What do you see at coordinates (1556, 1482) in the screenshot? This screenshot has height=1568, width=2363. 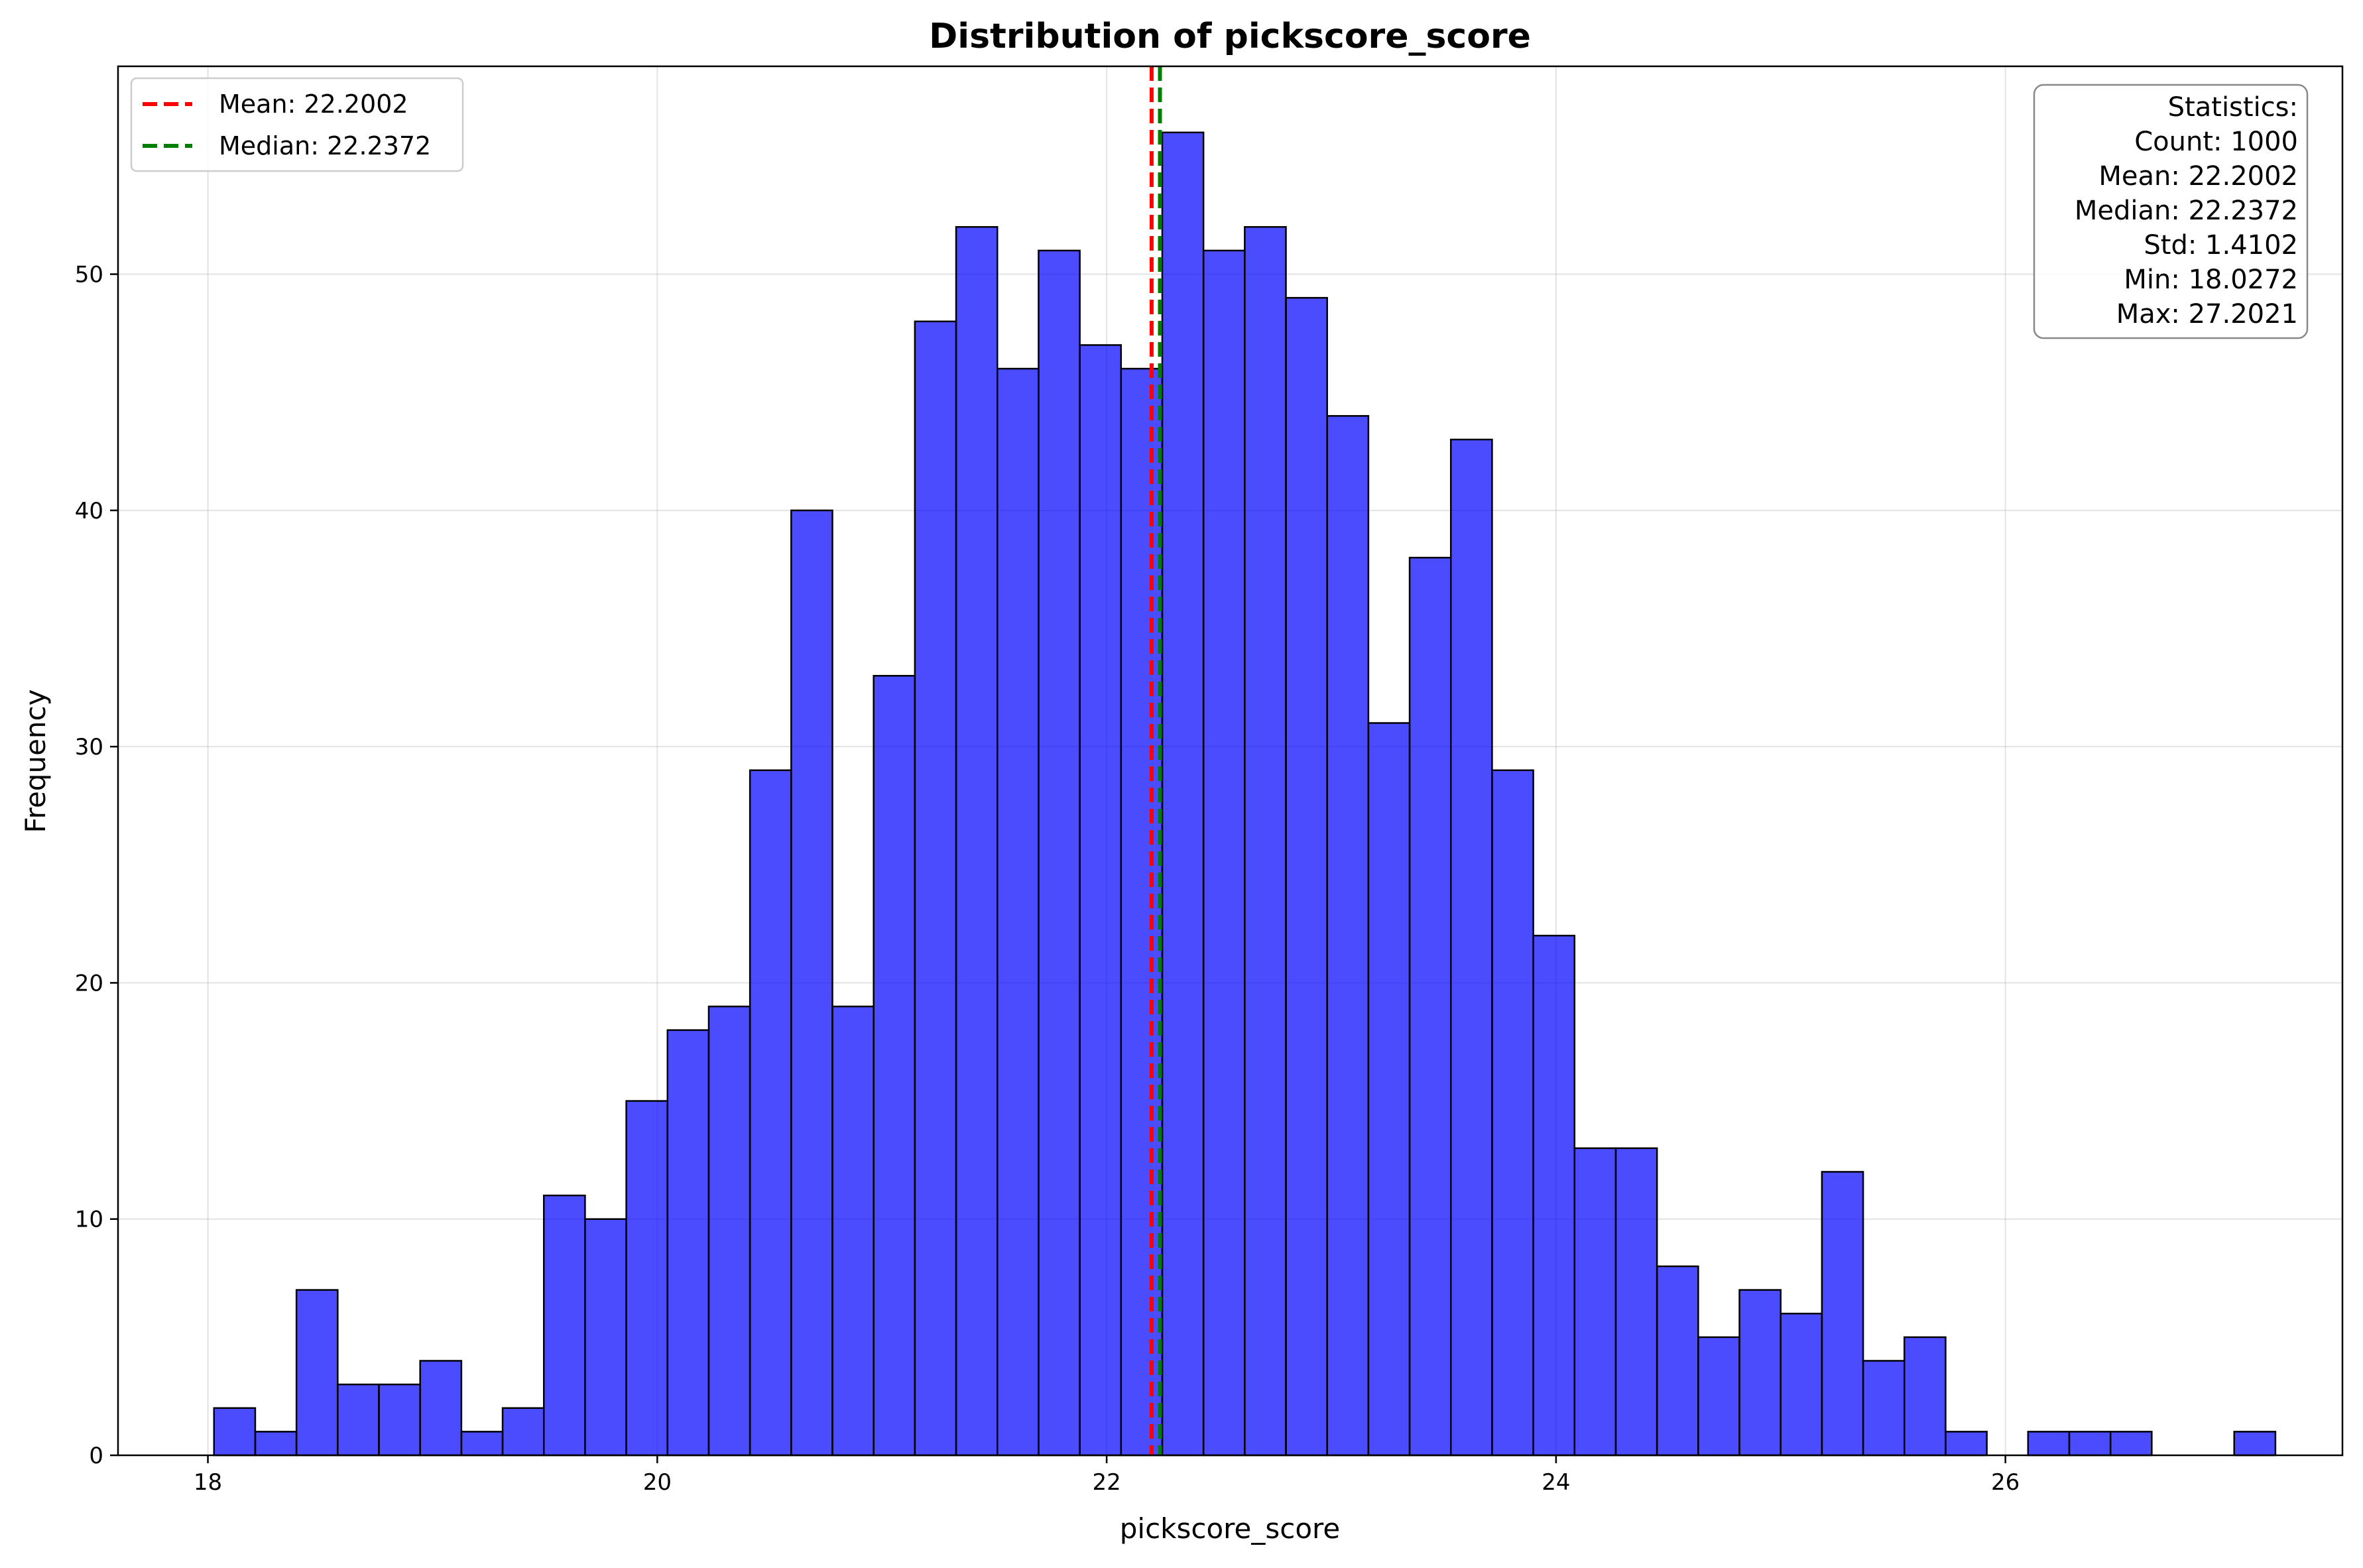 I see `x-tick-label: 24` at bounding box center [1556, 1482].